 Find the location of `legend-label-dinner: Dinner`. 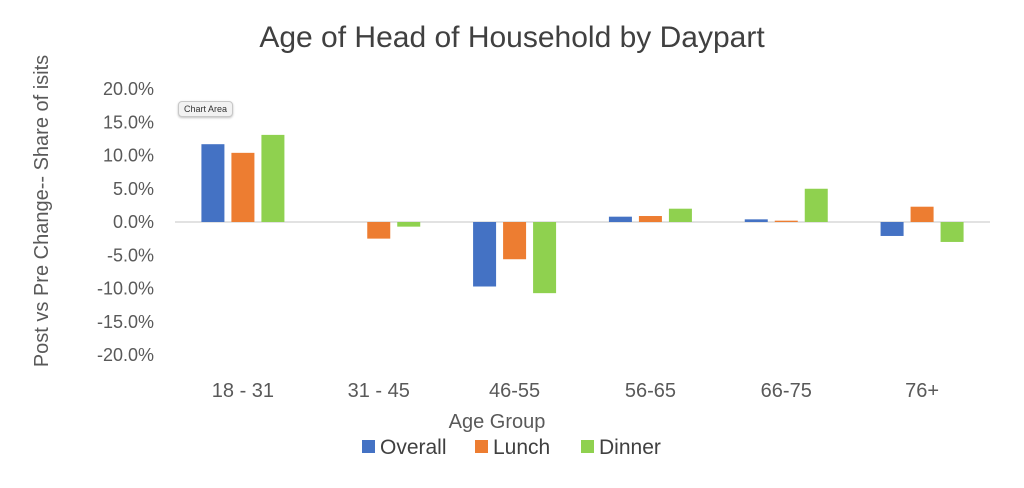

legend-label-dinner: Dinner is located at coordinates (630, 447).